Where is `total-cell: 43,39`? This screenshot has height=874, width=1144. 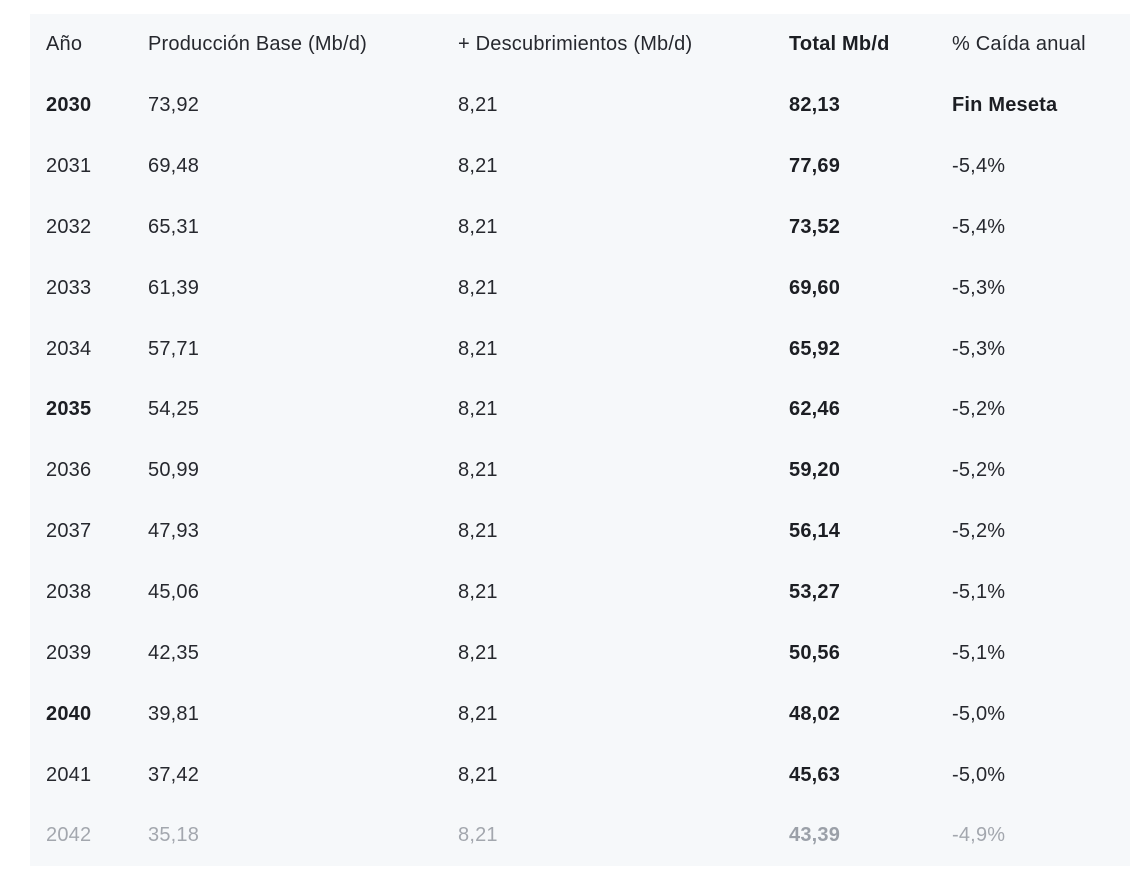
total-cell: 43,39 is located at coordinates (815, 835).